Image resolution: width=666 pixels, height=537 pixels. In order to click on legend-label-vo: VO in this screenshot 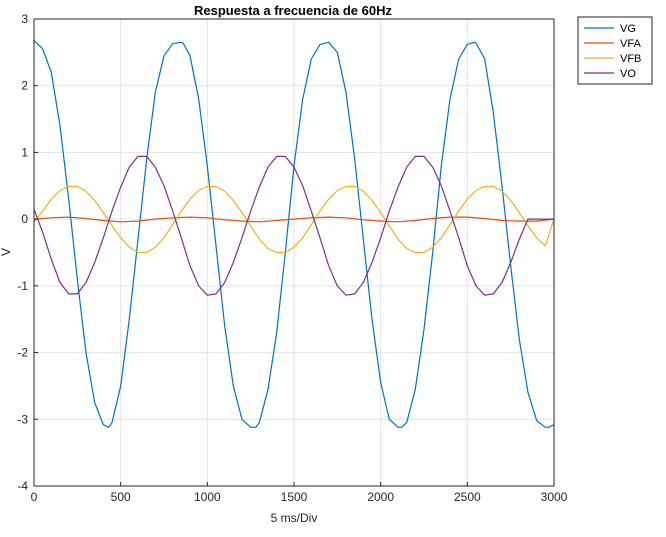, I will do `click(628, 74)`.